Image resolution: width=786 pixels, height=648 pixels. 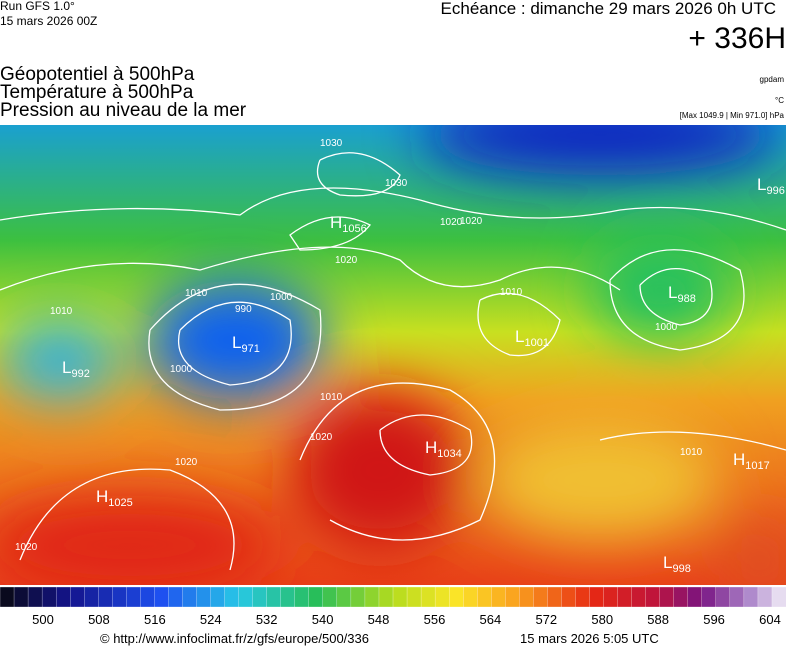 What do you see at coordinates (779, 100) in the screenshot?
I see `unit-note: °C` at bounding box center [779, 100].